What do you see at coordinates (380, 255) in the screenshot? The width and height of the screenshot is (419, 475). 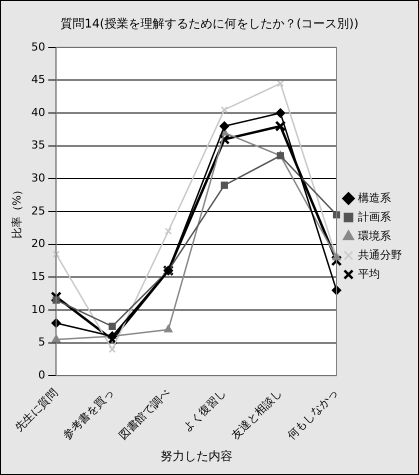 I see `legend-label: 共通分野` at bounding box center [380, 255].